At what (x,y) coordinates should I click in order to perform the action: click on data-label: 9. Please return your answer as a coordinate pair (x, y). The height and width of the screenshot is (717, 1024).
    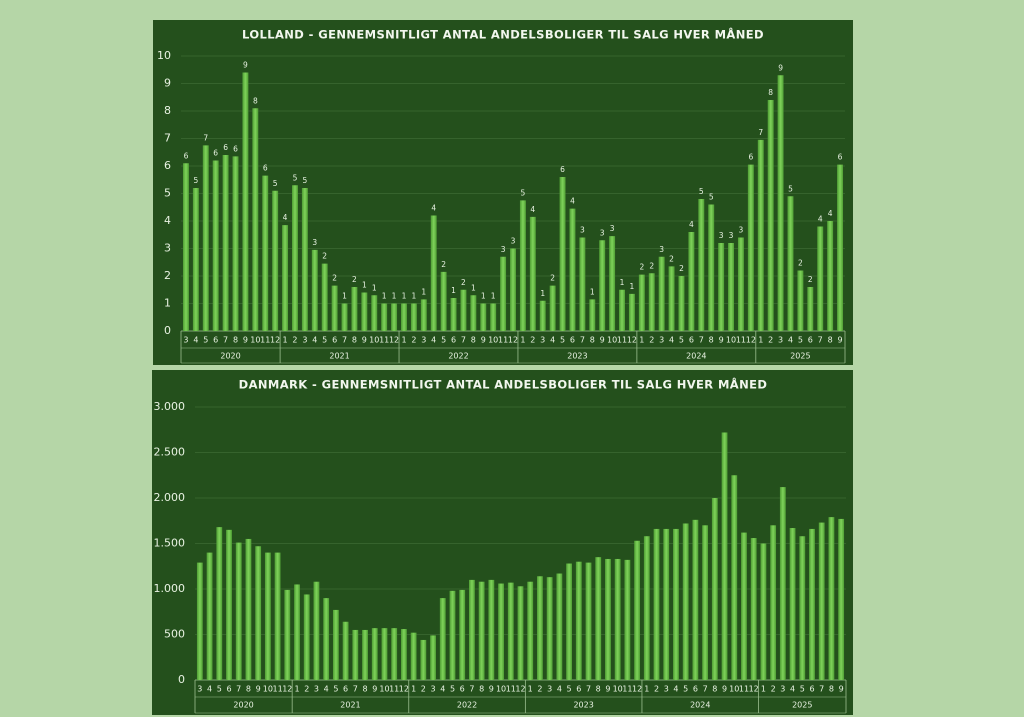
    Looking at the image, I should click on (780, 67).